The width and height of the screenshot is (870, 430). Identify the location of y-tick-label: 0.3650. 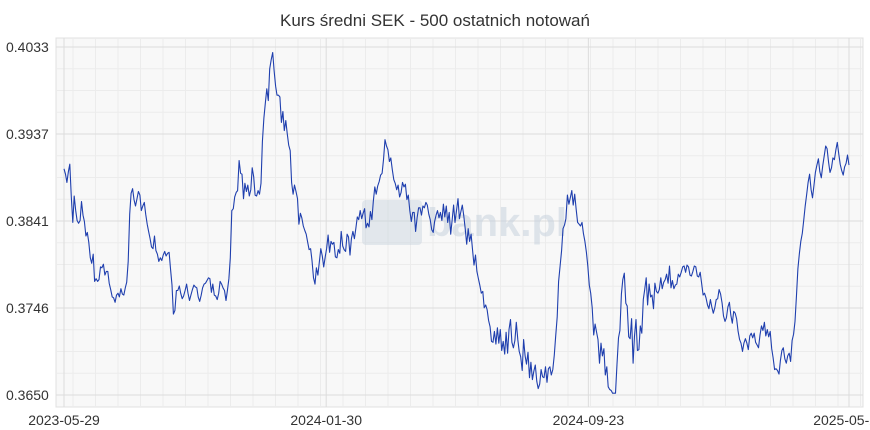
(27, 395).